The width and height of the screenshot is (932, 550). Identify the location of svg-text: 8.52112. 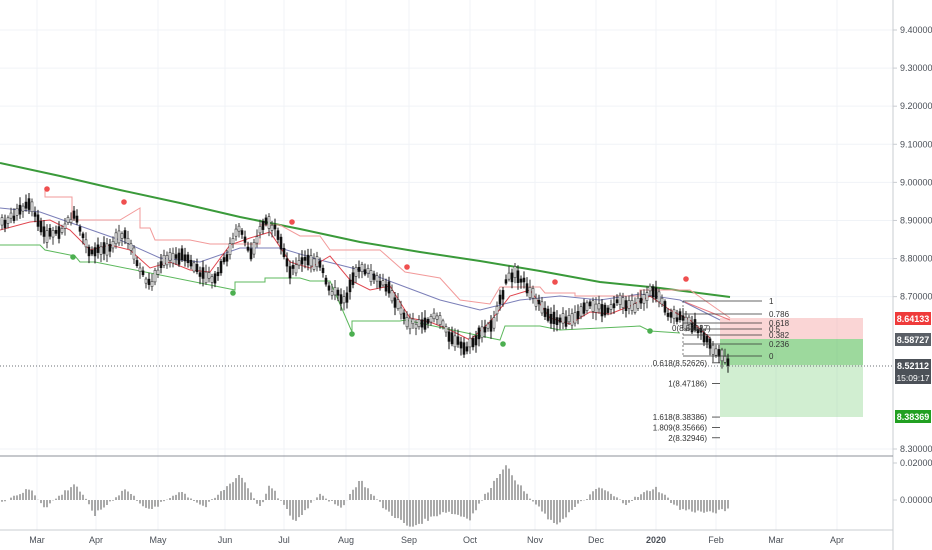
(913, 366).